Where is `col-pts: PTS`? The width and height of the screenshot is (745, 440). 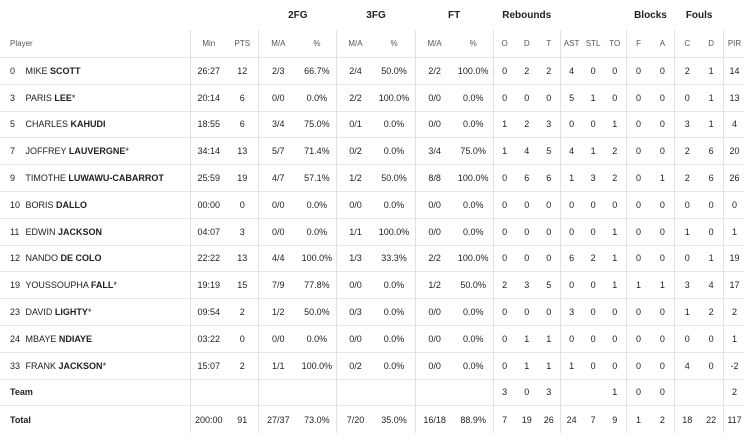
col-pts: PTS is located at coordinates (242, 43).